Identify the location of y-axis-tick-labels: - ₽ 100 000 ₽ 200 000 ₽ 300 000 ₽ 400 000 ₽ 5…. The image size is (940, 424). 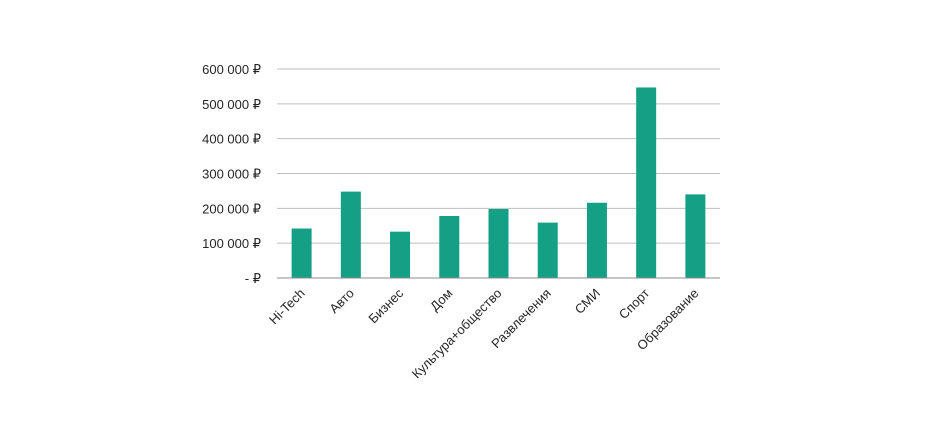
(231, 174).